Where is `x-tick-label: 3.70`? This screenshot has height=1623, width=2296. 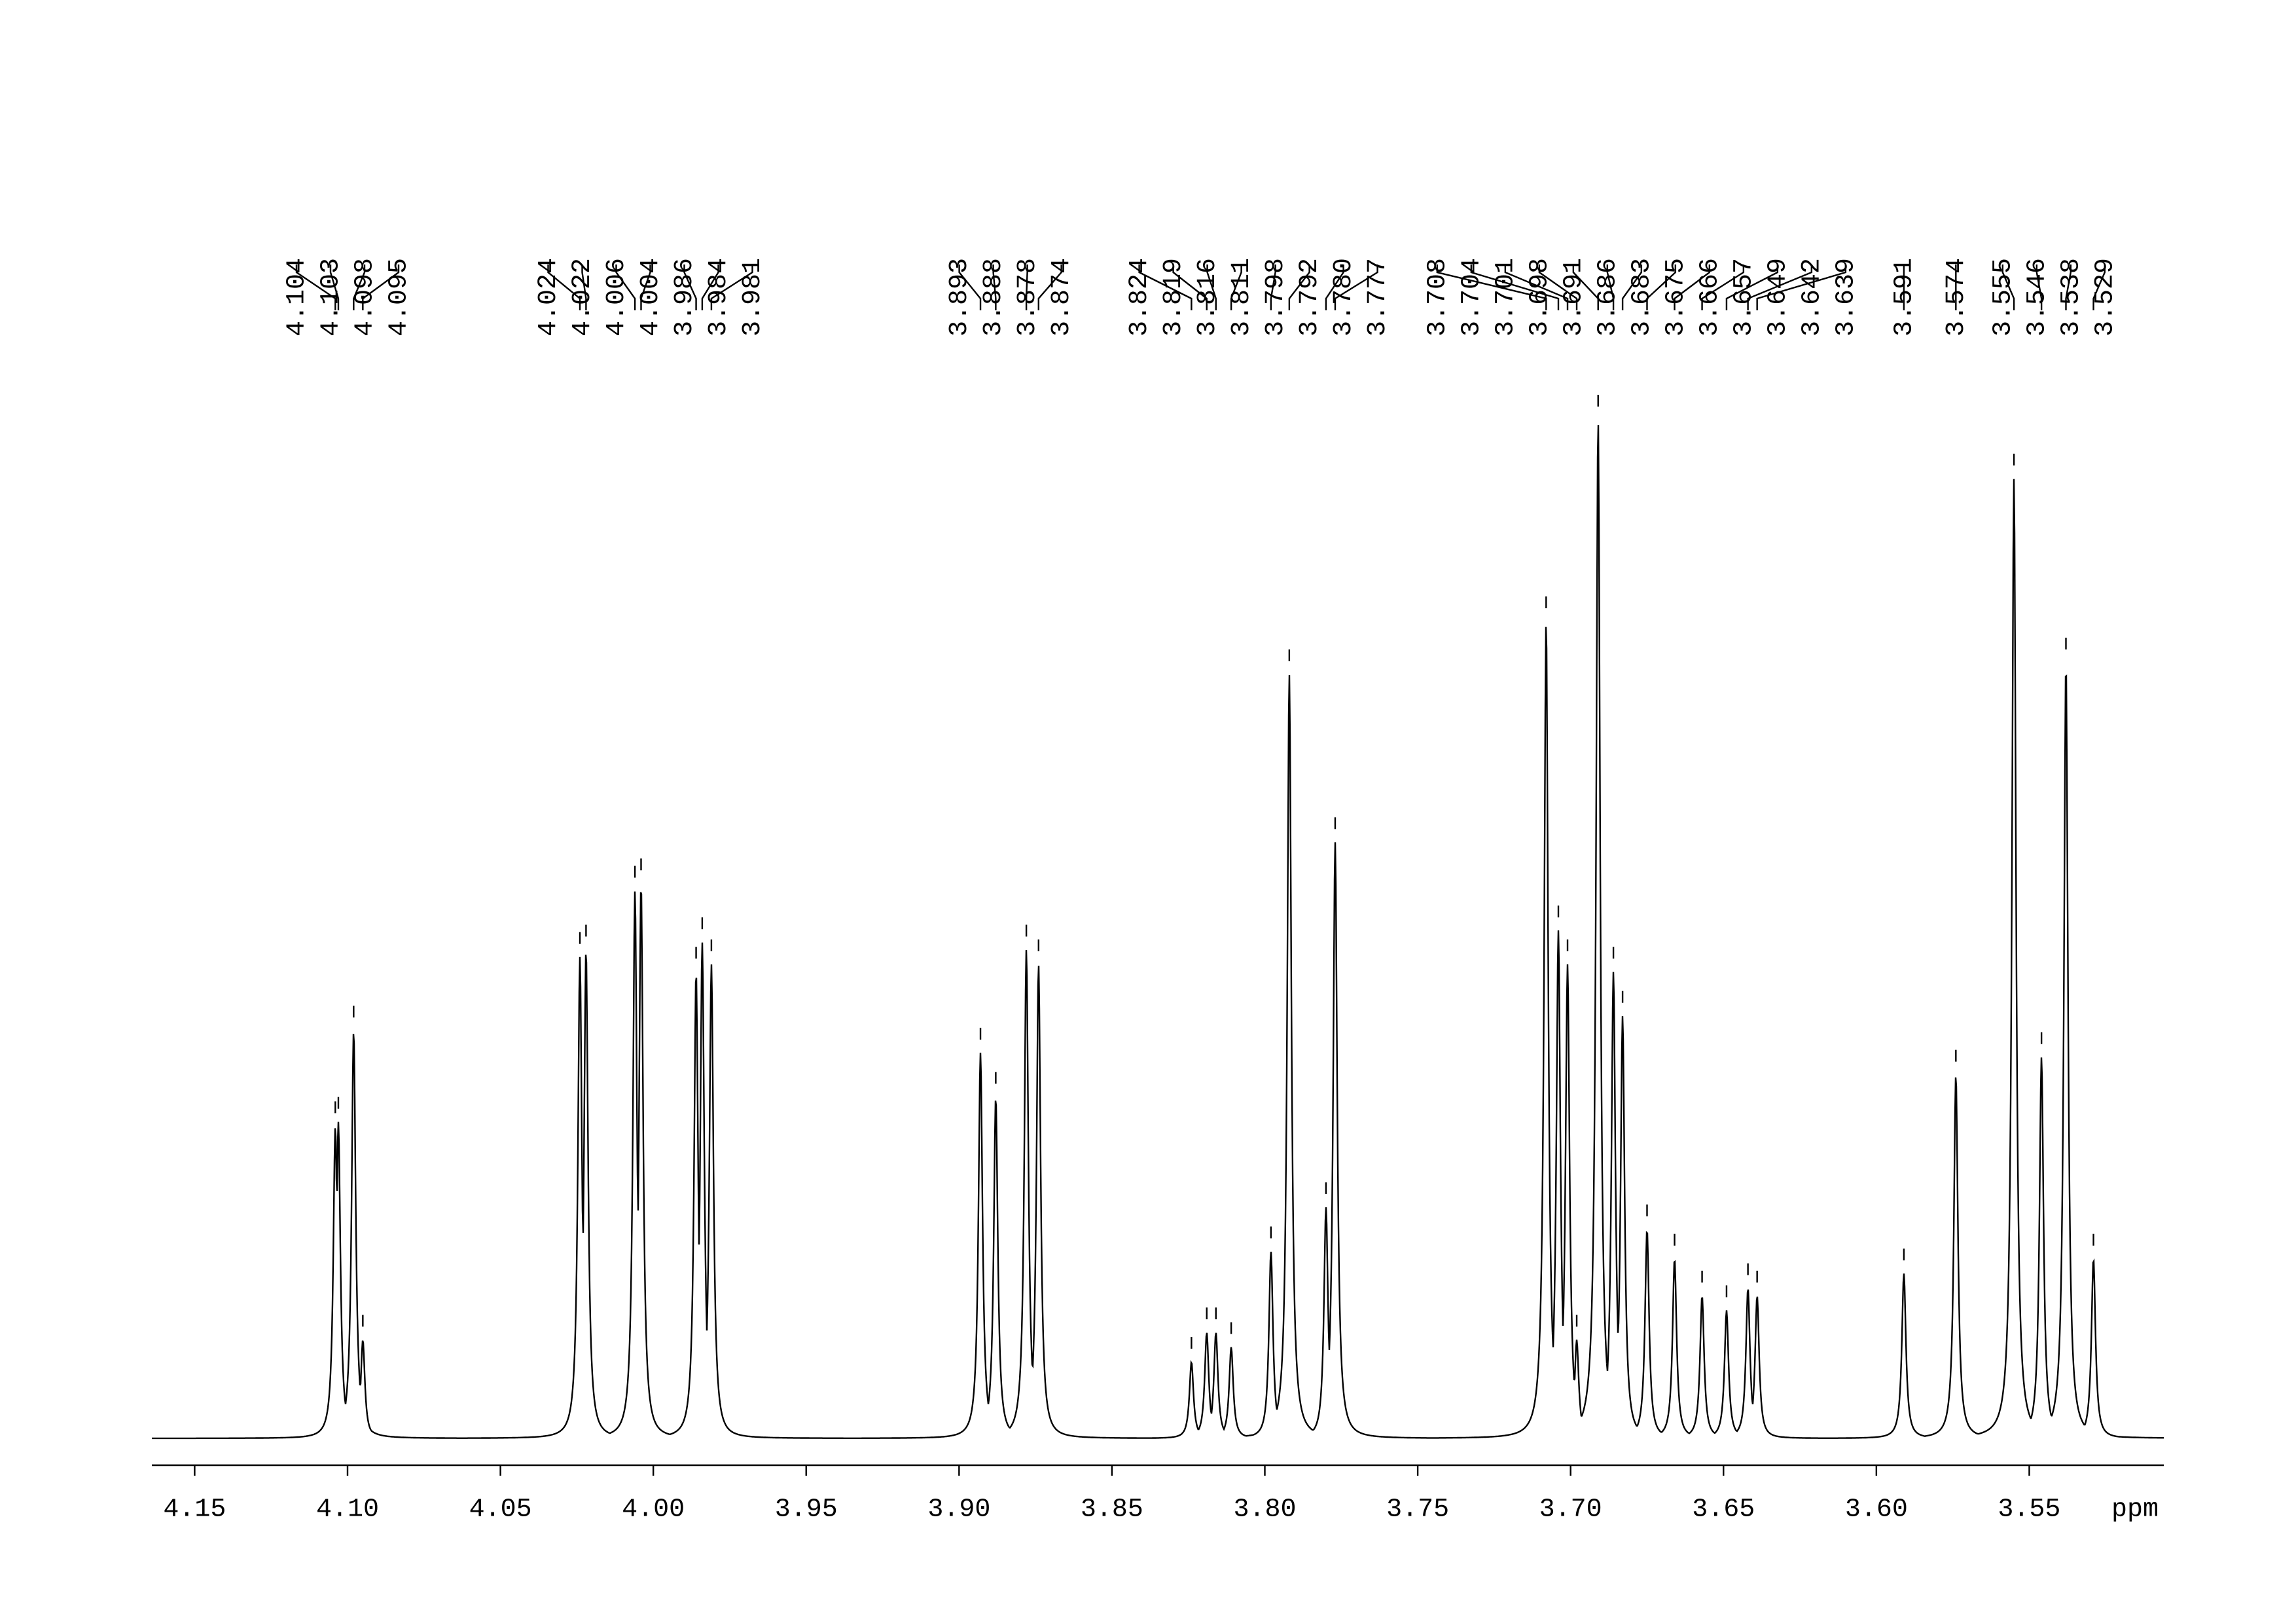
x-tick-label: 3.70 is located at coordinates (1570, 1510).